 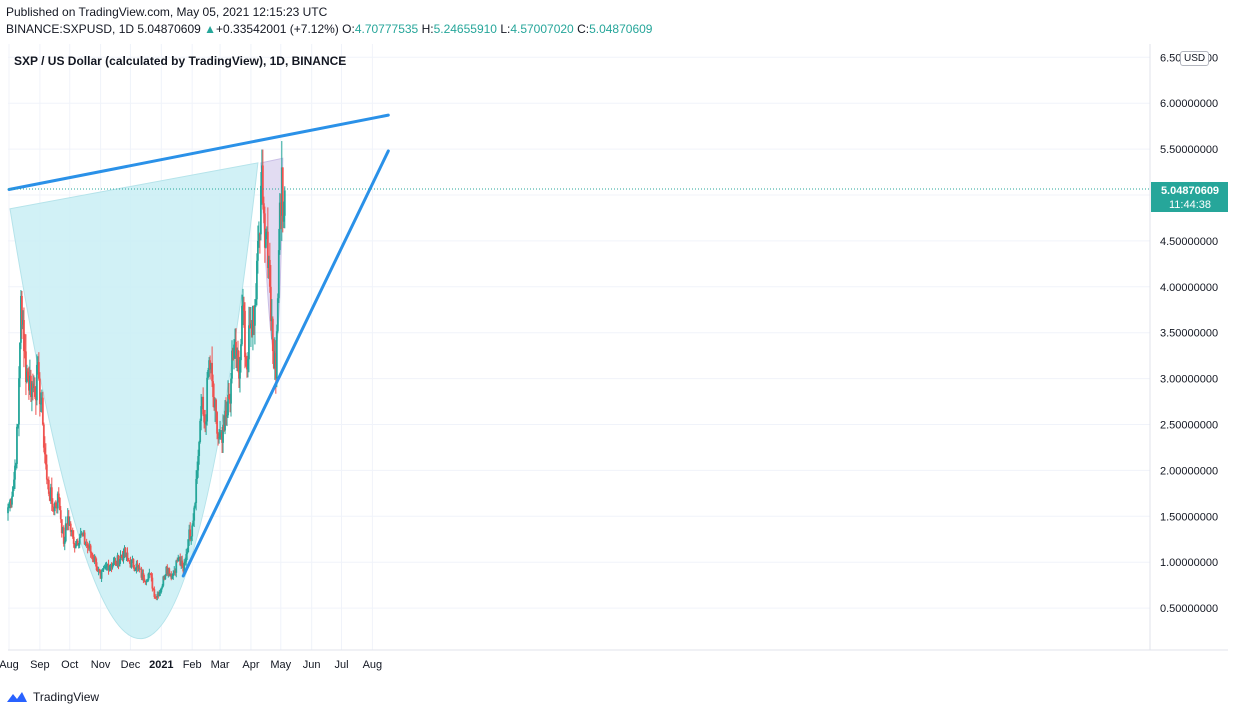 I want to click on y-tick-label: 3.00000000, so click(x=1189, y=380).